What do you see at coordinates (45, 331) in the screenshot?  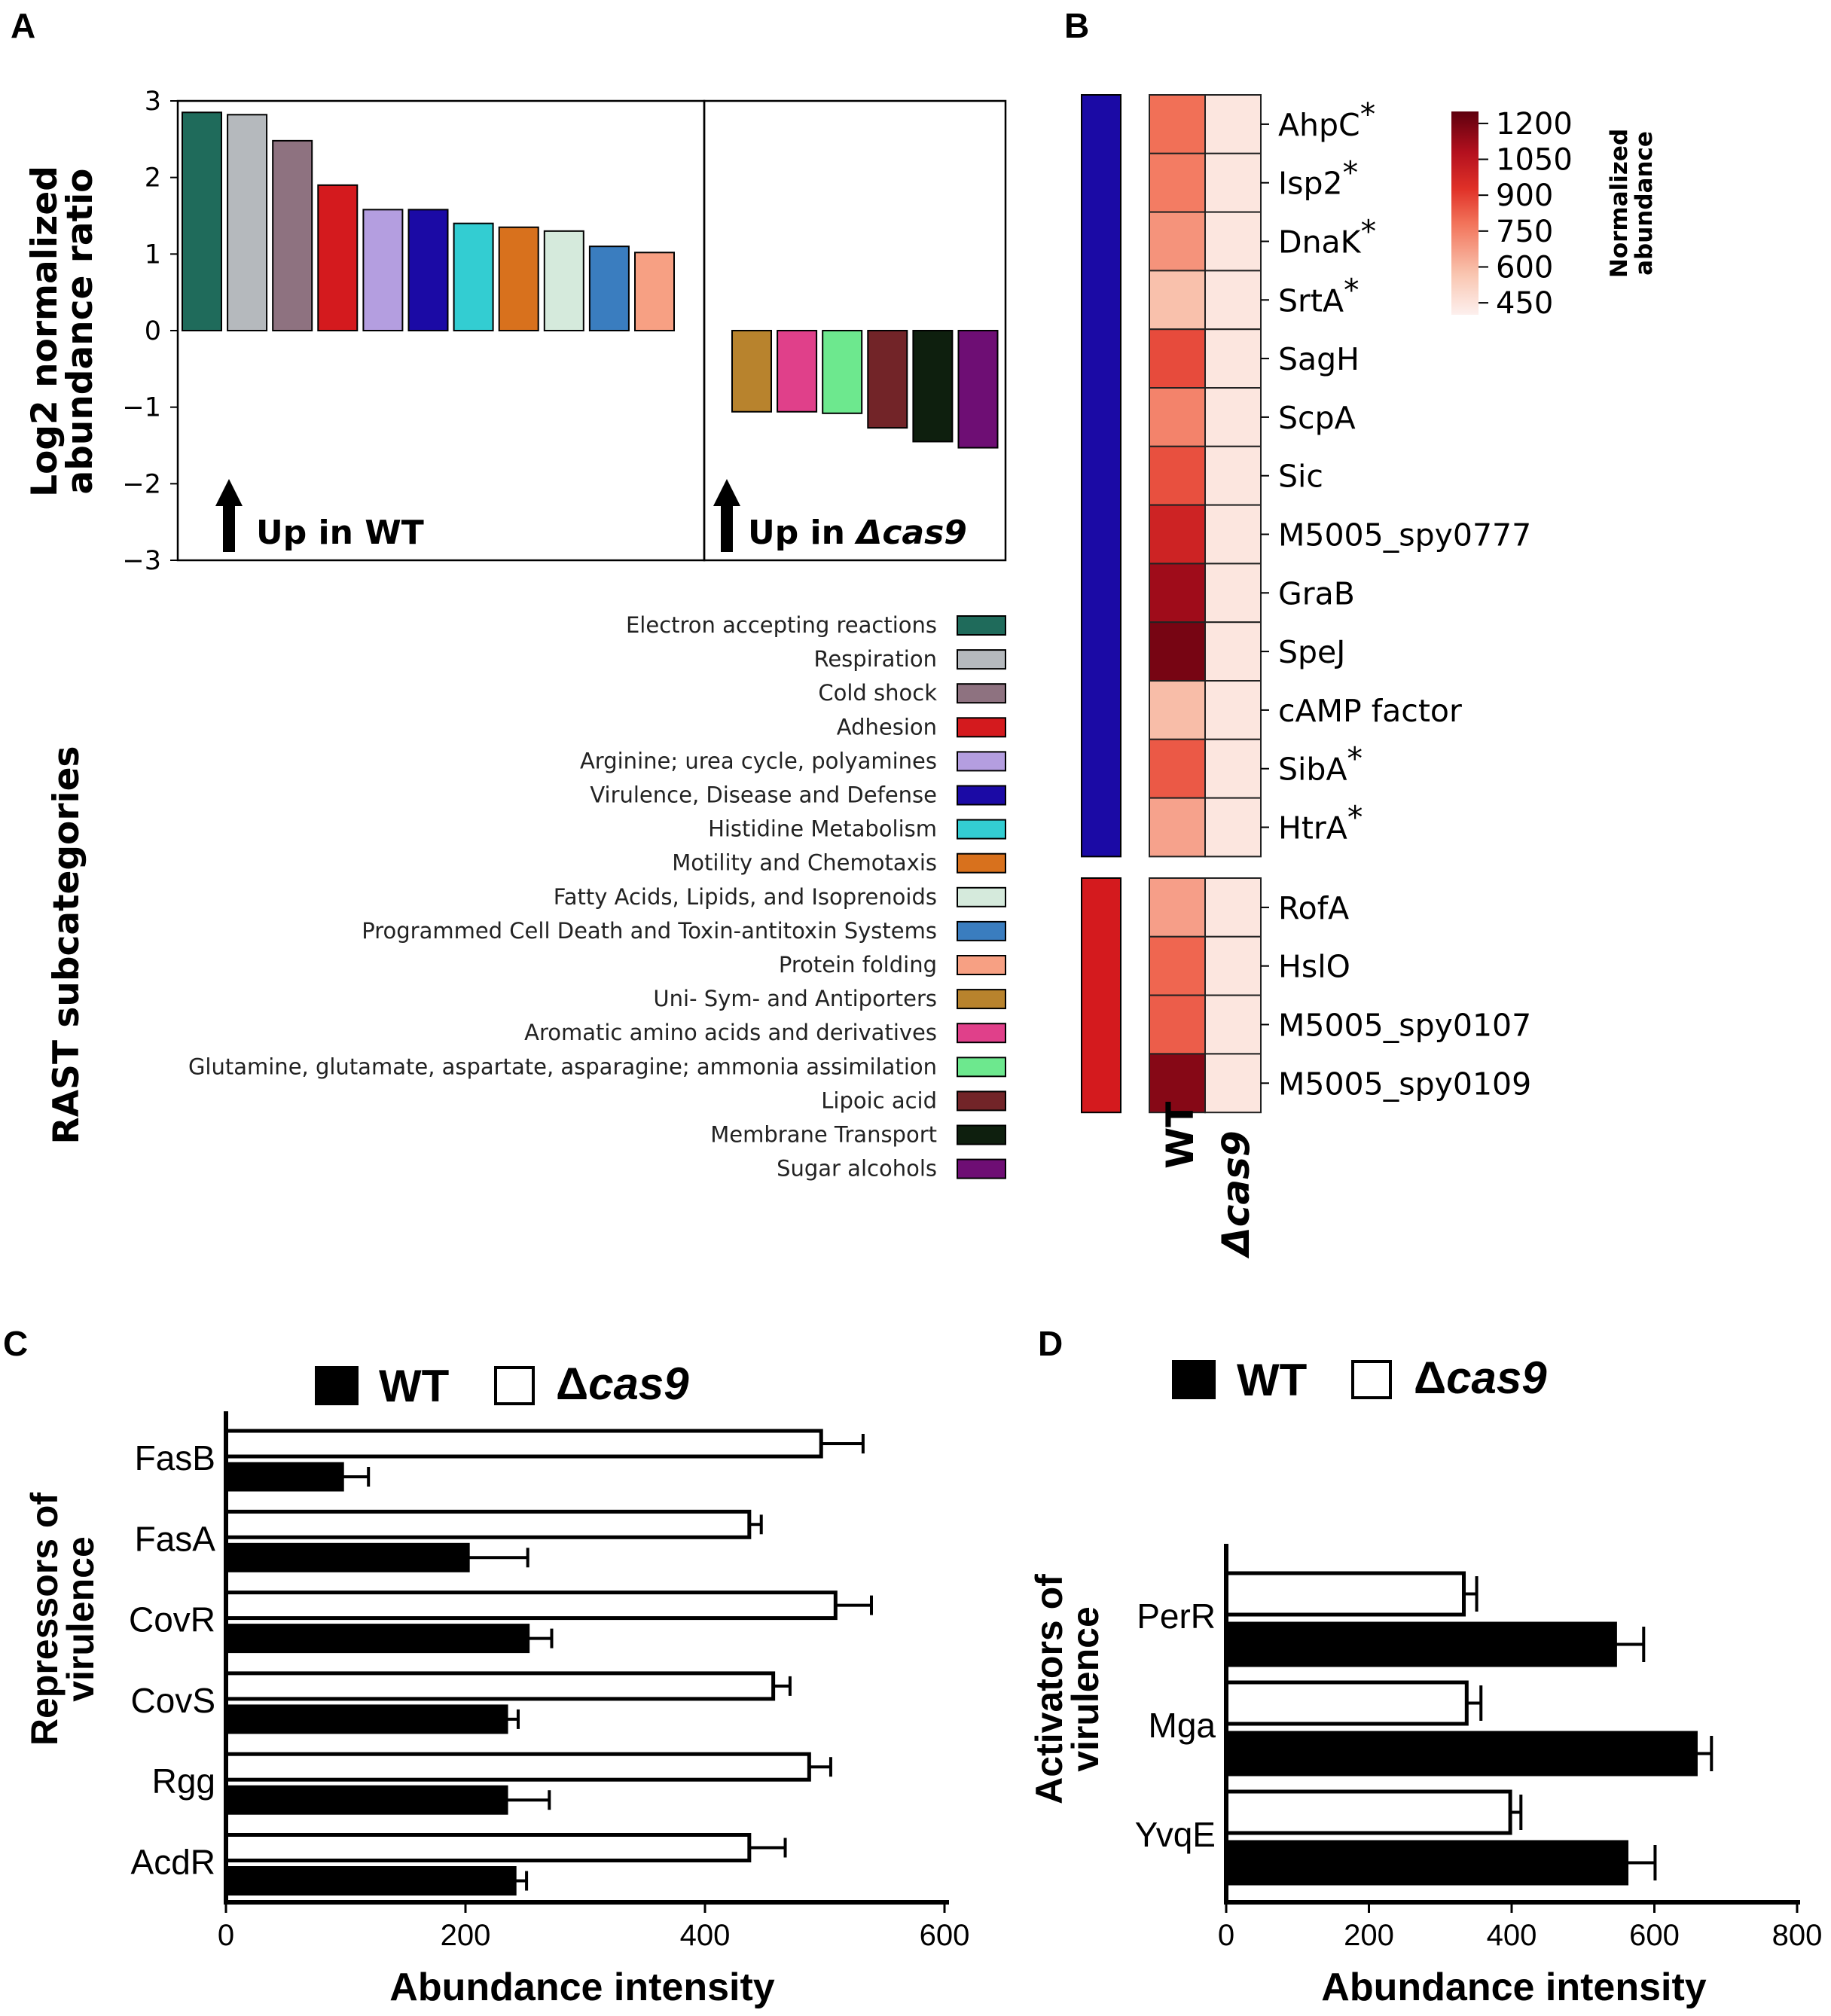 I see `panel-a-ylabel-line1: Log2 normalized` at bounding box center [45, 331].